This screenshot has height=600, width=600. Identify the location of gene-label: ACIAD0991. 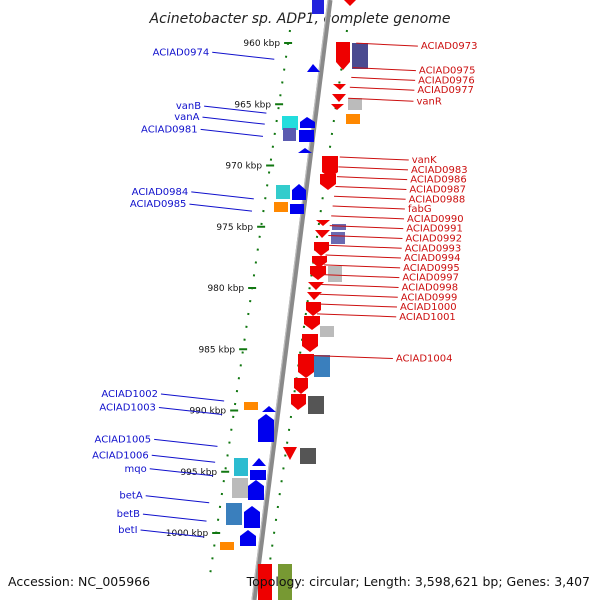
(434, 229).